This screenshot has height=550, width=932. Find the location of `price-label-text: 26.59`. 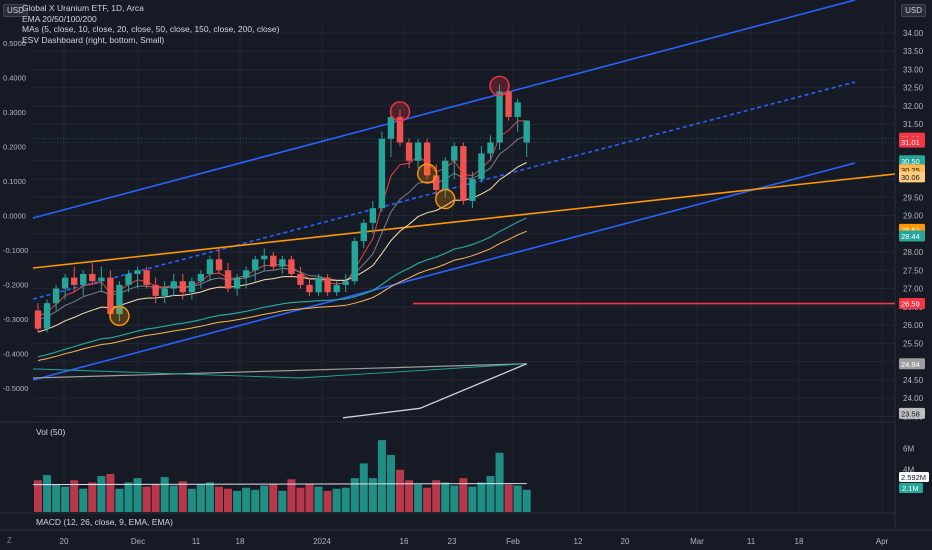

price-label-text: 26.59 is located at coordinates (910, 304).